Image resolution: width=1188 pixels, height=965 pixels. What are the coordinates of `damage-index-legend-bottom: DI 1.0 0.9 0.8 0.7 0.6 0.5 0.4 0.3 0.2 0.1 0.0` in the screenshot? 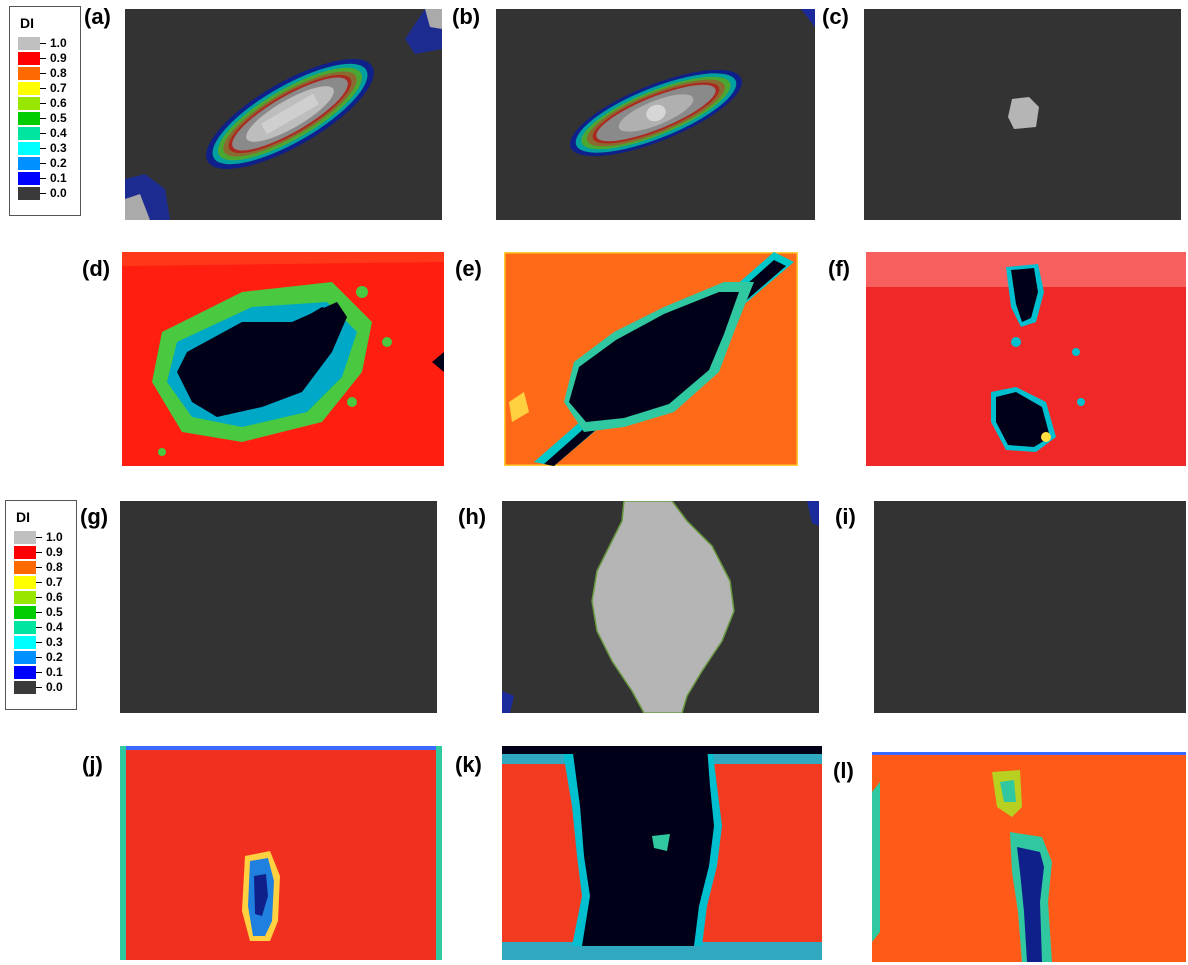 It's located at (41, 605).